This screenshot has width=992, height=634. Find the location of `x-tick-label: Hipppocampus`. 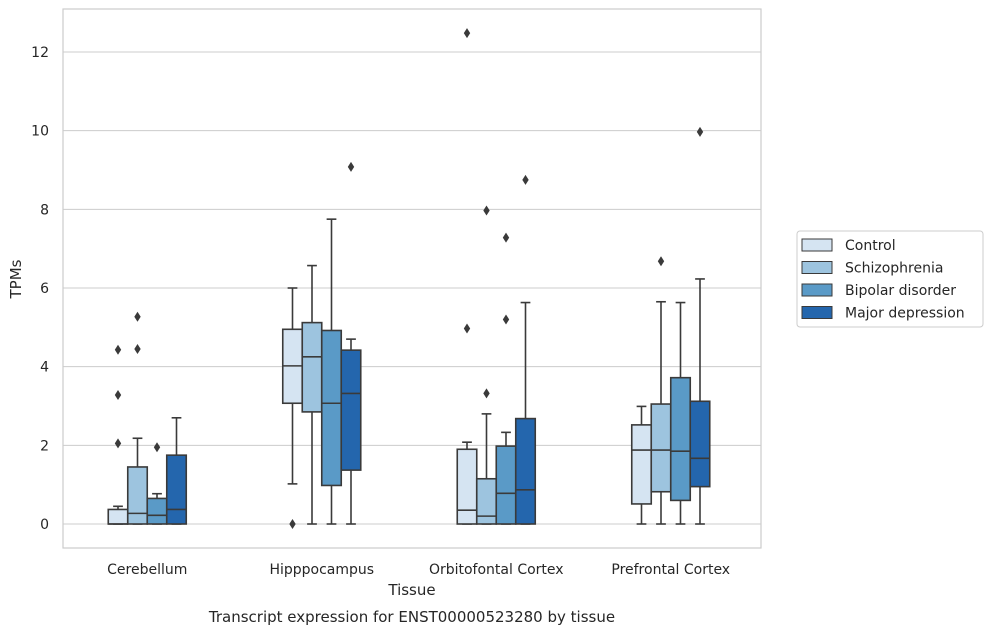

x-tick-label: Hipppocampus is located at coordinates (321, 570).